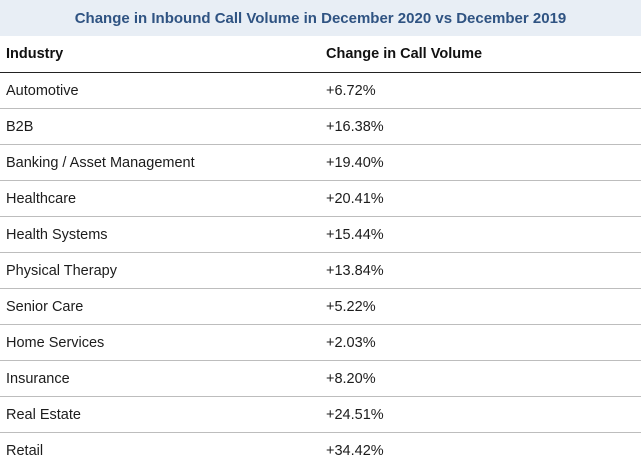 This screenshot has height=471, width=641. What do you see at coordinates (35, 54) in the screenshot?
I see `column-header-industry: Industry` at bounding box center [35, 54].